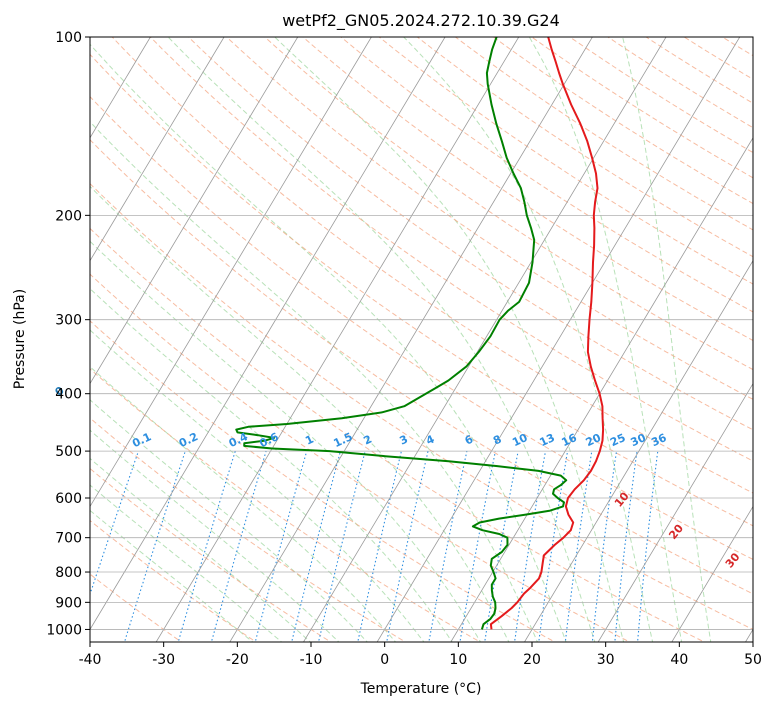  Describe the element at coordinates (421, 21) in the screenshot. I see `chart-title: wetPf2_GN05.2024.272.10.39.G24` at that location.